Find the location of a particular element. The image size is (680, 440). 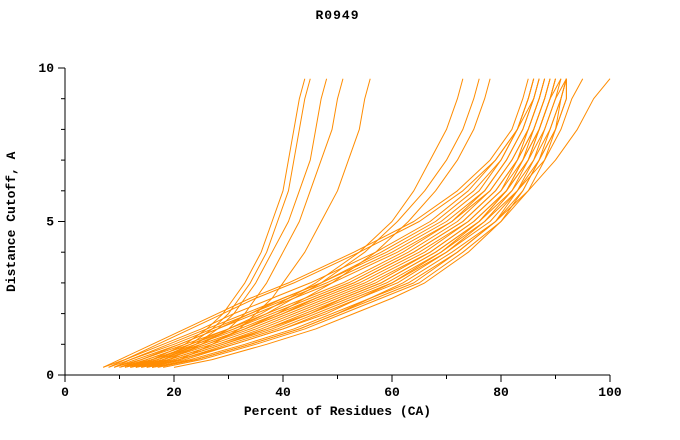

y-tick-label: 0 is located at coordinates (50, 375).